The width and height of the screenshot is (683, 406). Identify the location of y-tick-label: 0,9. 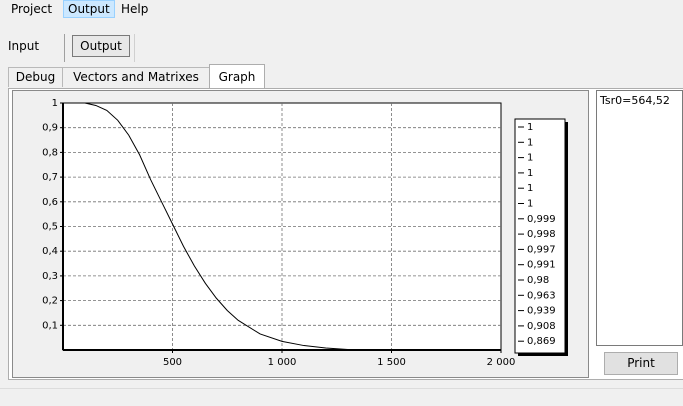
(50, 128).